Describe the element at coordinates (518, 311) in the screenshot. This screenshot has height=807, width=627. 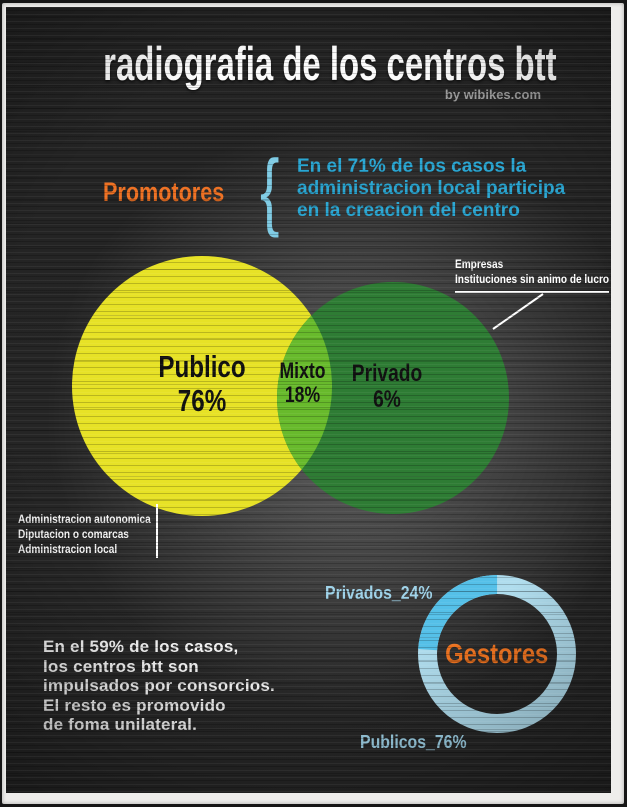
I see `privado-callout-line` at that location.